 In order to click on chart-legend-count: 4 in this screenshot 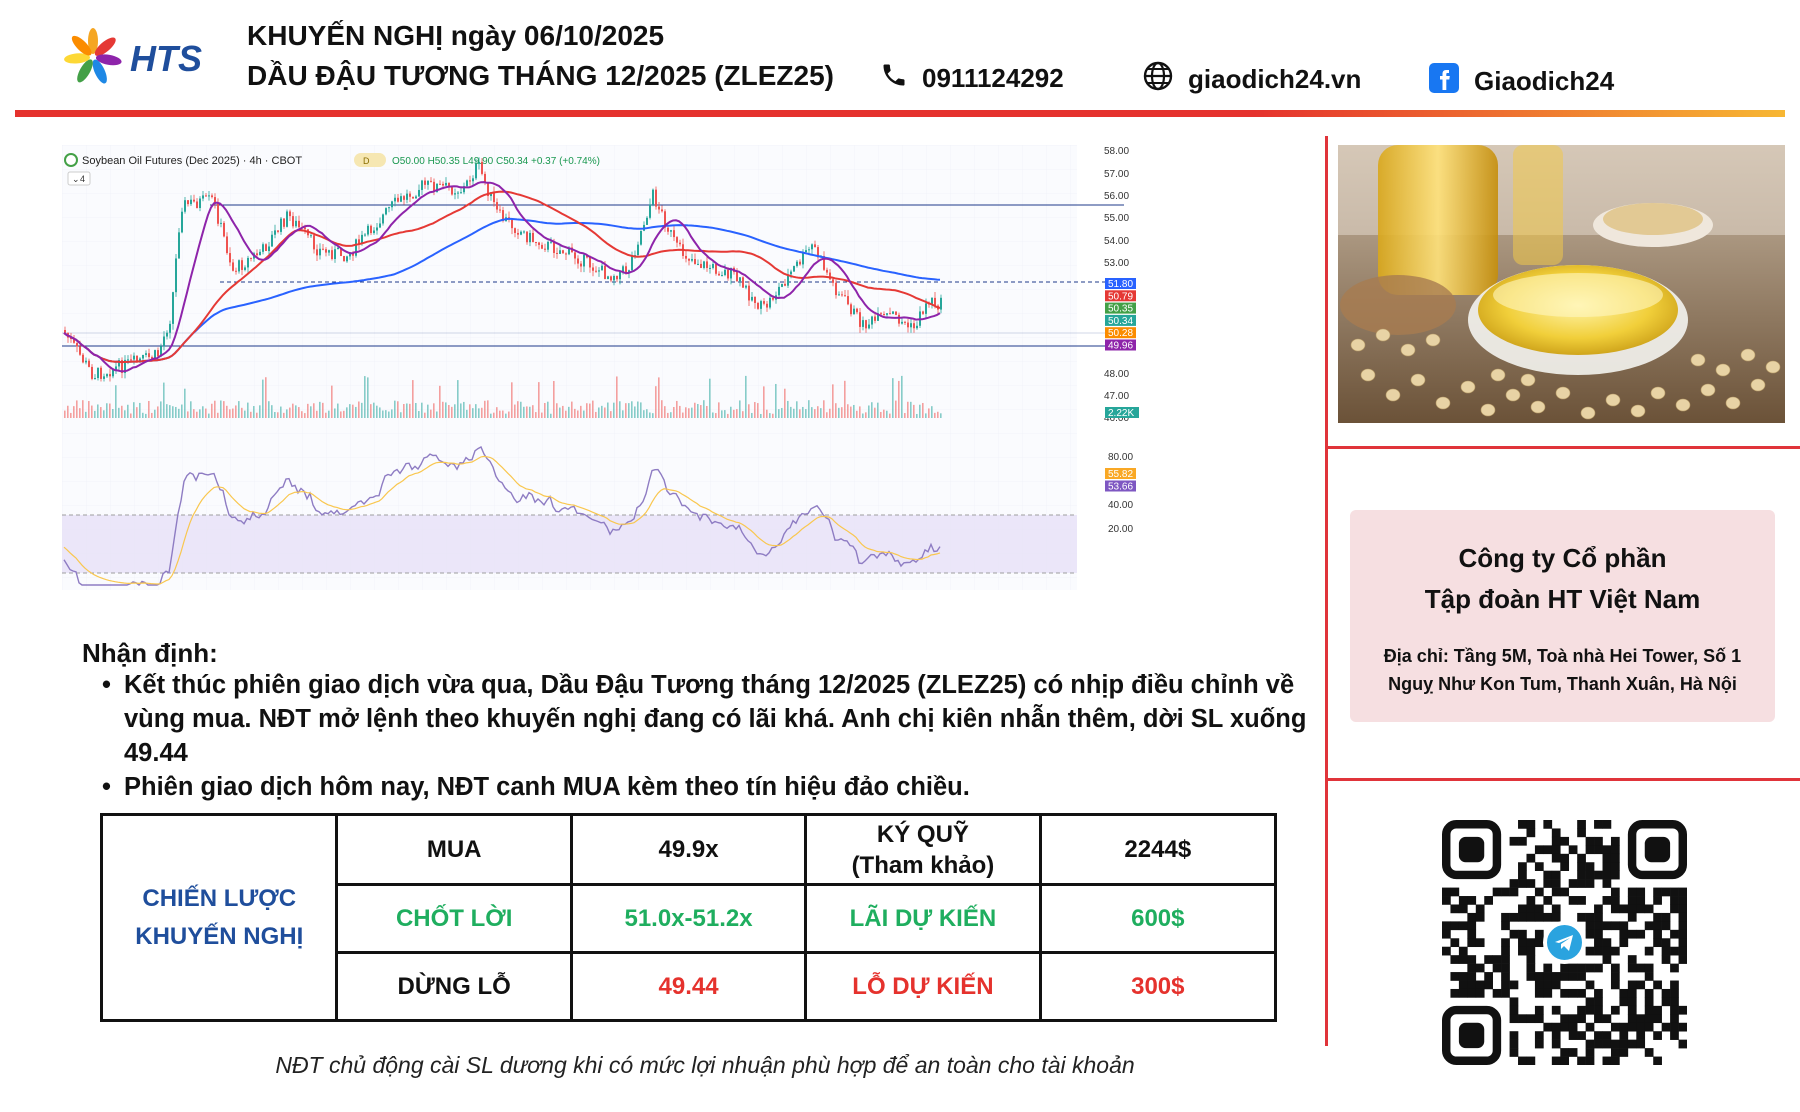, I will do `click(82, 179)`.